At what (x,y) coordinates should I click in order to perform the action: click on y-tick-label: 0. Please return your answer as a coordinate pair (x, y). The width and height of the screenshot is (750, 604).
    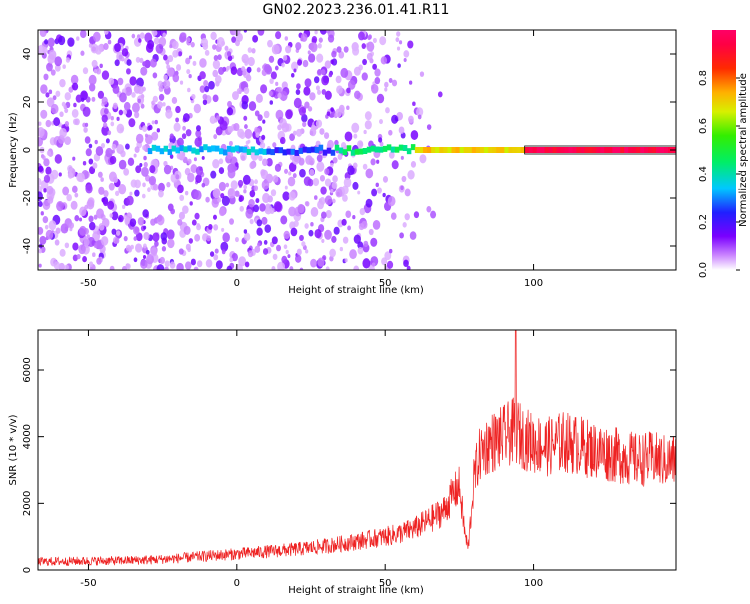
    Looking at the image, I should click on (27, 150).